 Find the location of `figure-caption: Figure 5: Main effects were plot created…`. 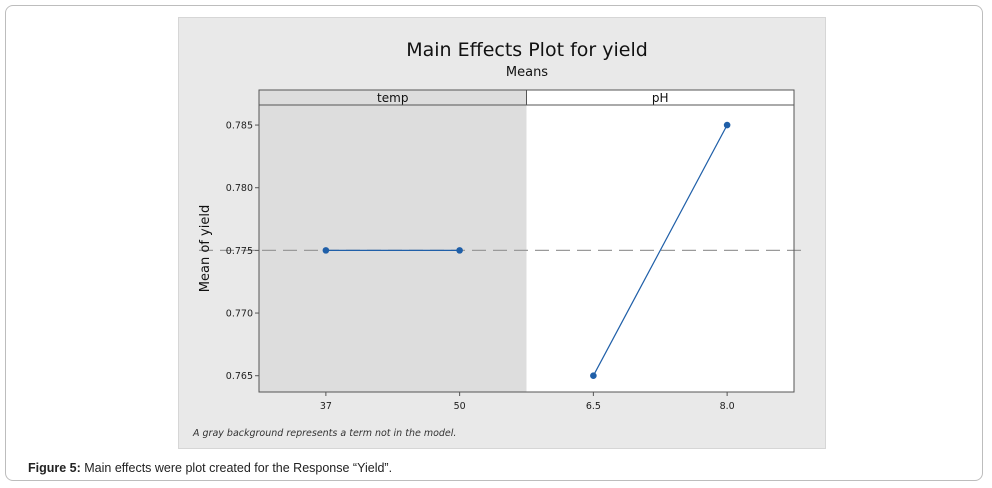

figure-caption: Figure 5: Main effects were plot created… is located at coordinates (210, 468).